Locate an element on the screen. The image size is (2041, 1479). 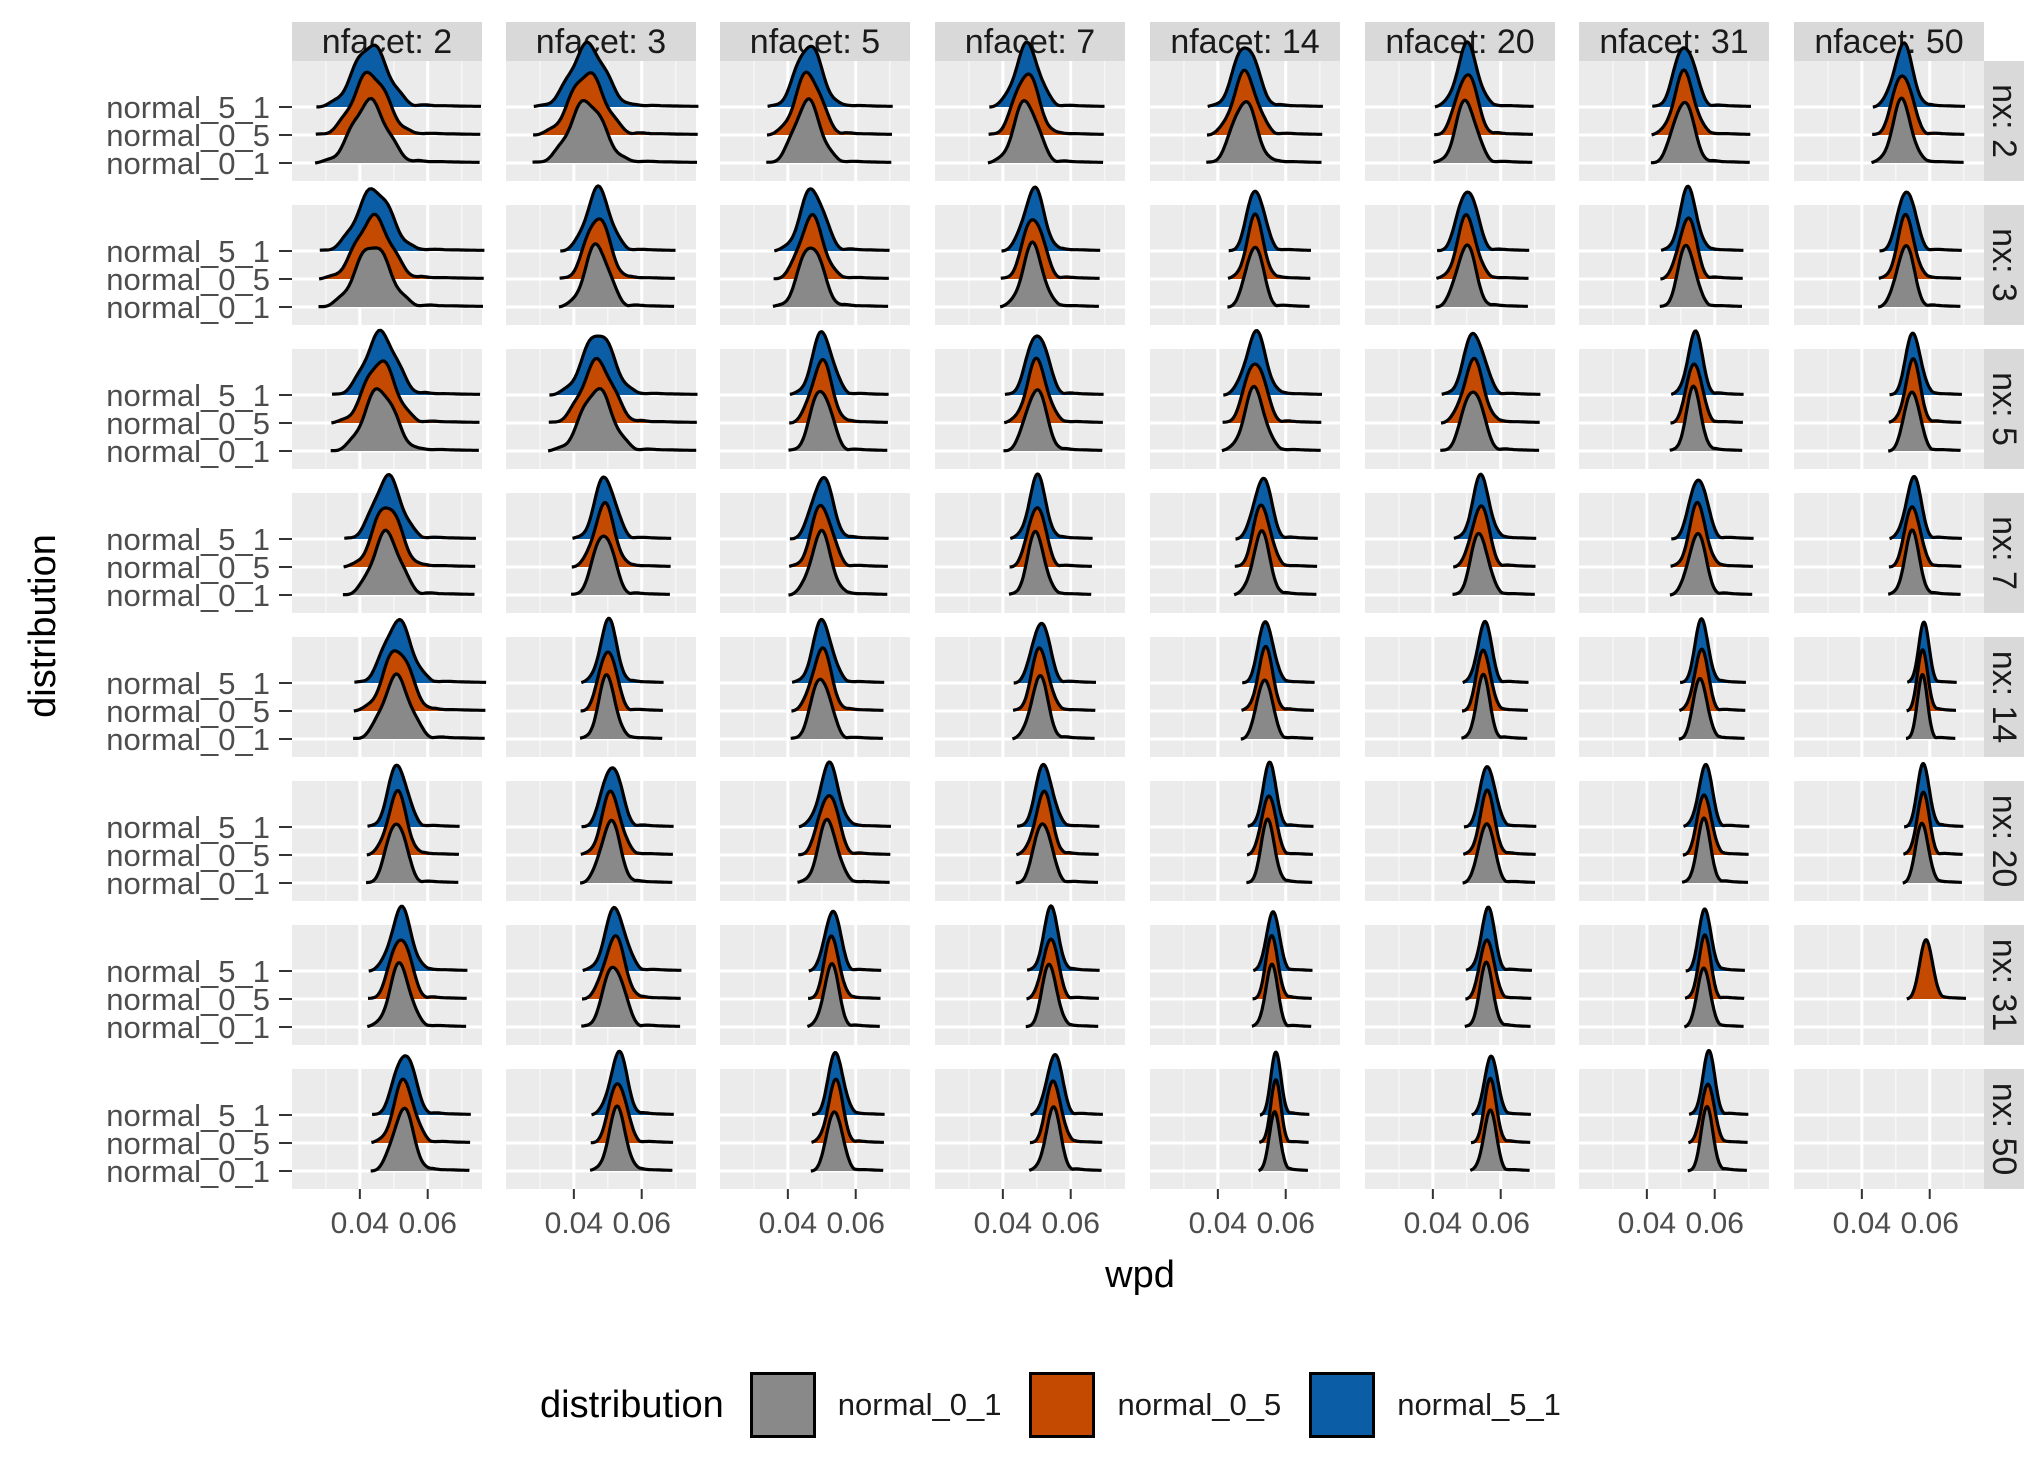
panel-background is located at coordinates (1889, 1129).